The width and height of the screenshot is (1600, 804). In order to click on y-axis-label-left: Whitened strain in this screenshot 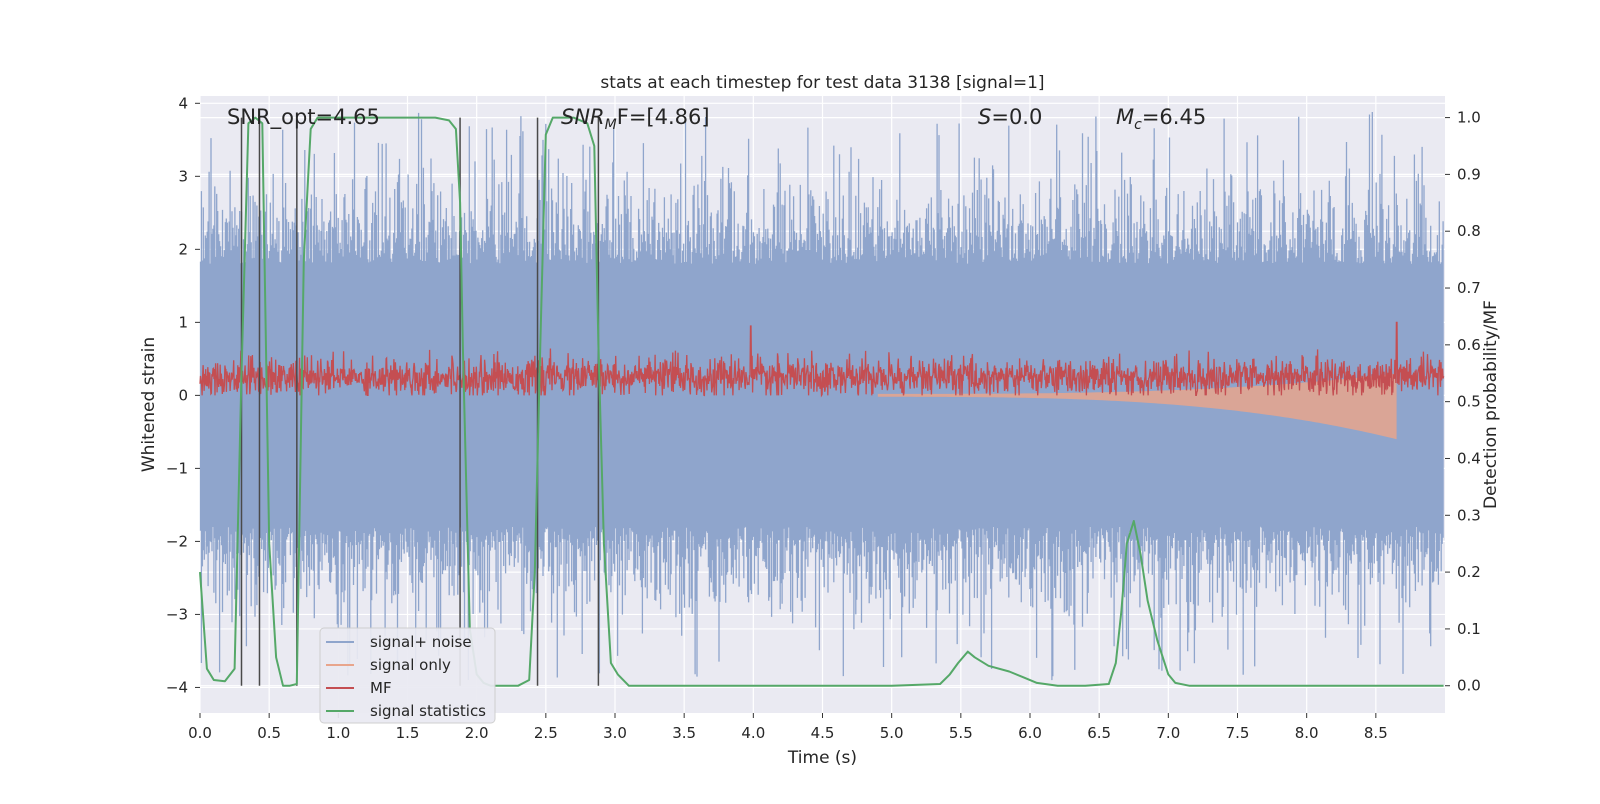, I will do `click(149, 404)`.